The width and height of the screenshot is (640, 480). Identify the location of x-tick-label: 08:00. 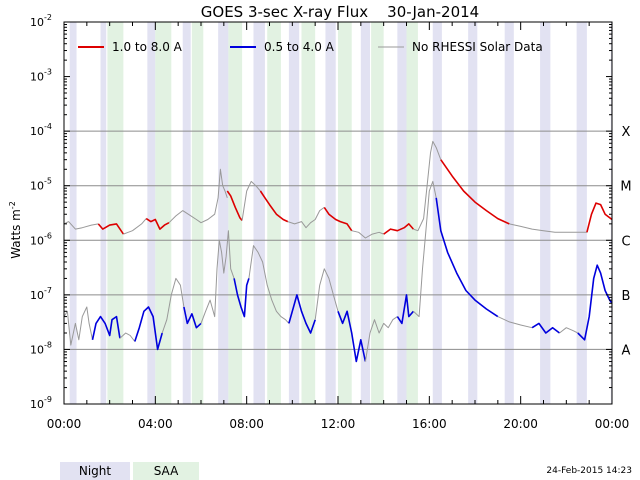
(246, 424).